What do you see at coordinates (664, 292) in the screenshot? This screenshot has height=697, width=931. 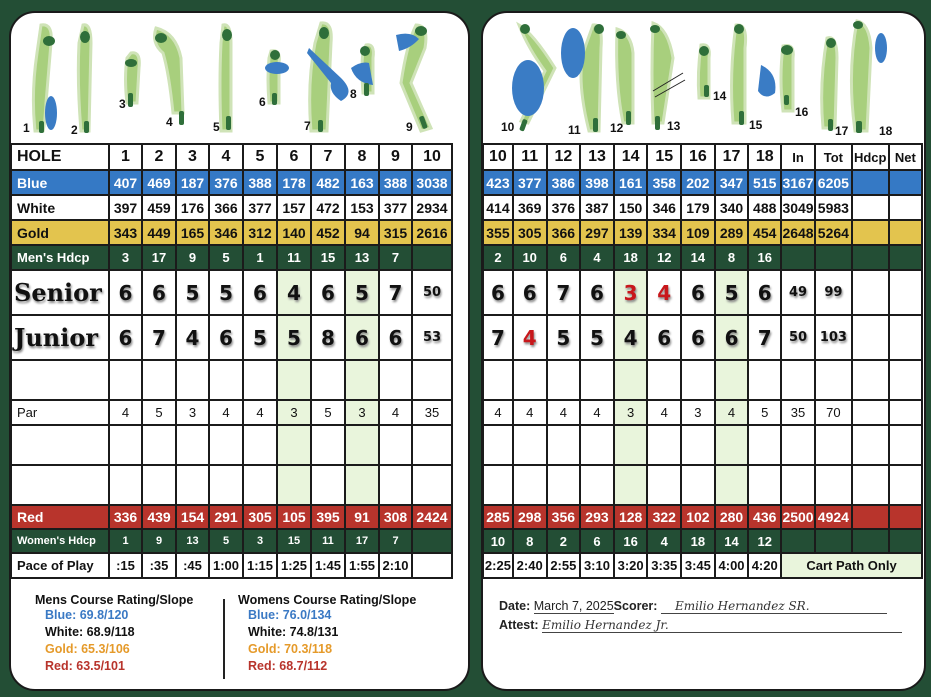 I see `score-cell-birdie: 4` at bounding box center [664, 292].